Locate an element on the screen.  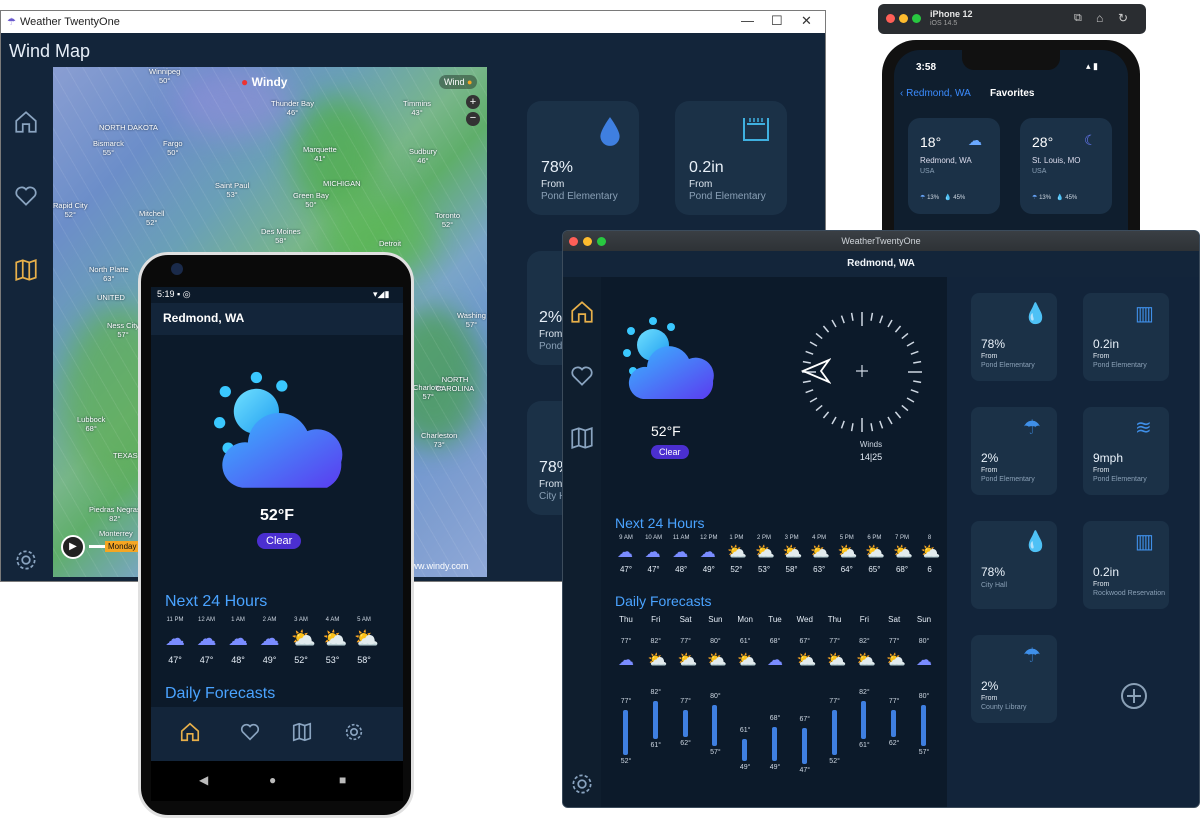
bar-high-label: 77° is located at coordinates (834, 702).